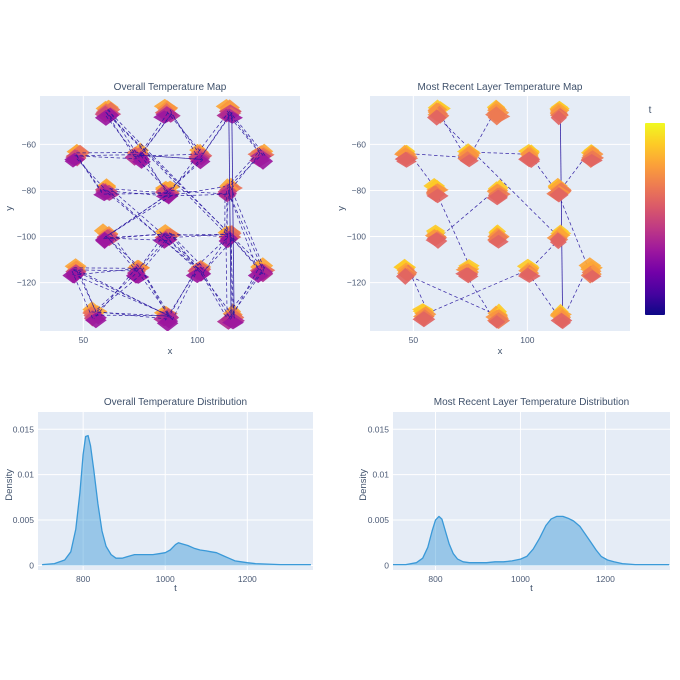  I want to click on dist-overall-xaxis-label: t, so click(175, 588).